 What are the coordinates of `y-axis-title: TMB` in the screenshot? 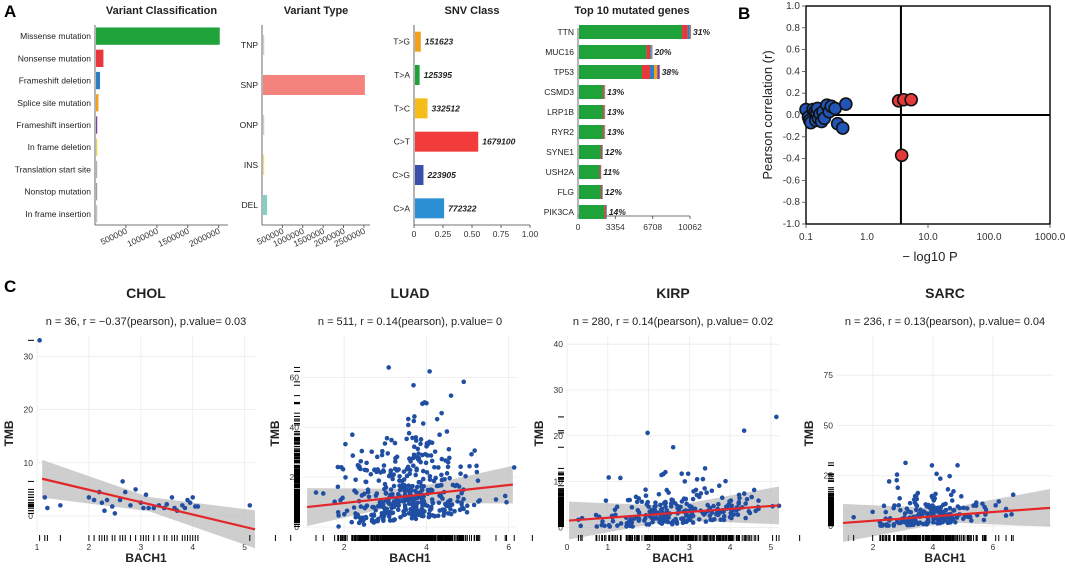 It's located at (9, 433).